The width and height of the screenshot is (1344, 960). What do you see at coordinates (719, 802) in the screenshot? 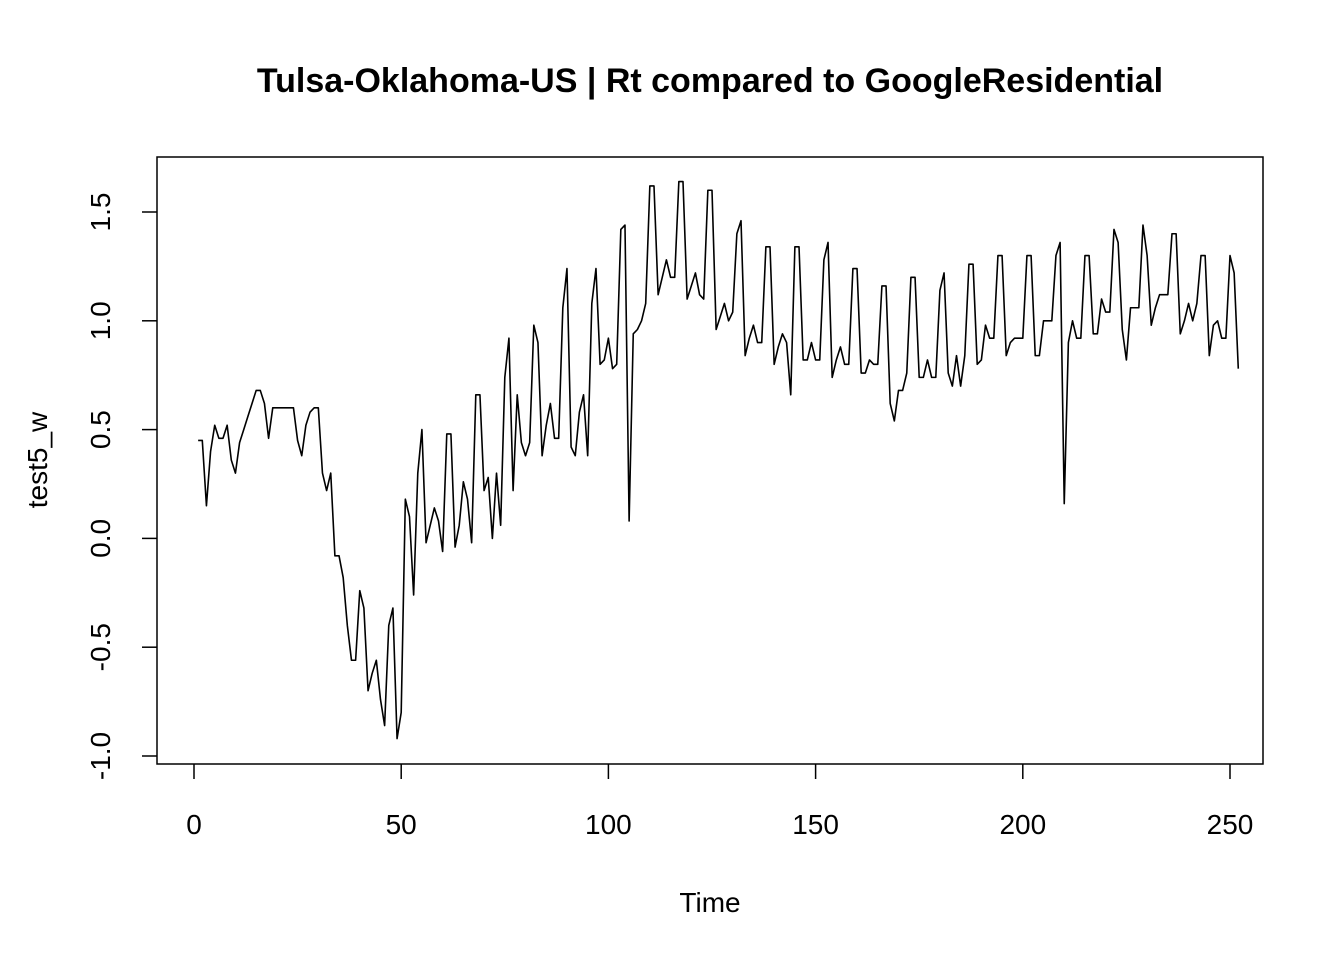
I see `x-axis: 0 50 100 150 200 250` at bounding box center [719, 802].